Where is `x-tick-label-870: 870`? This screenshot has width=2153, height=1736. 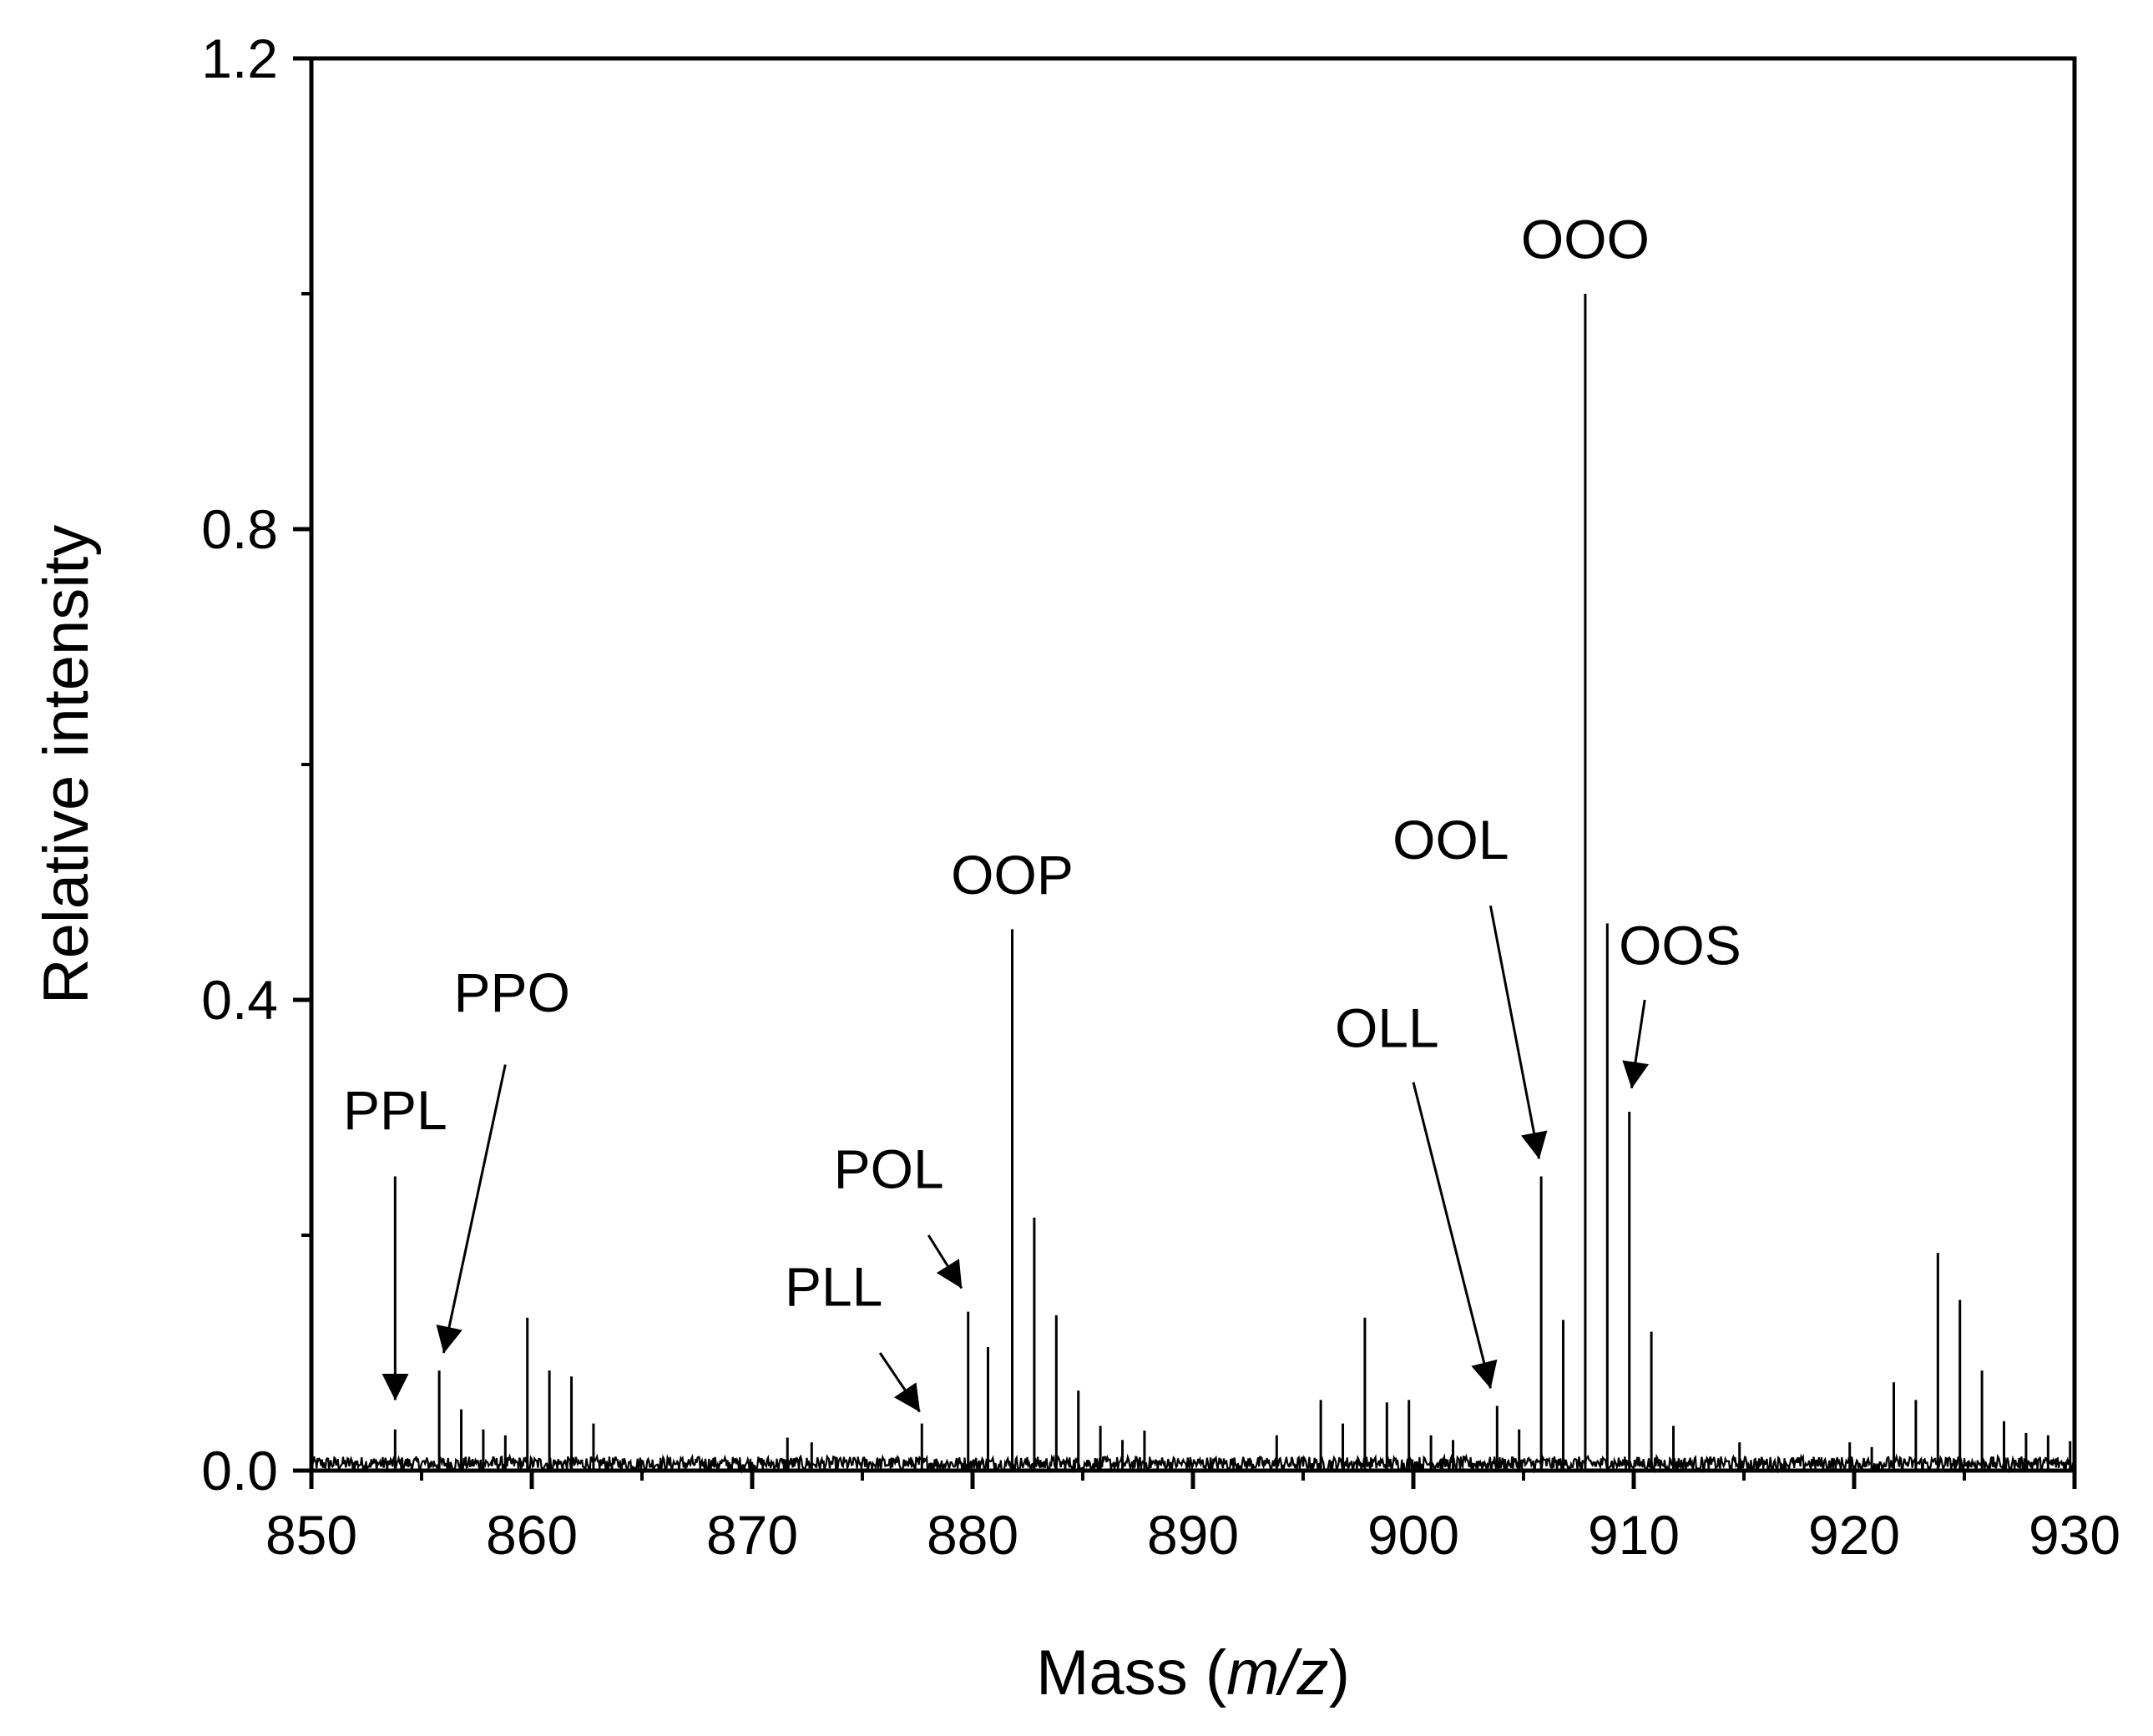
x-tick-label-870: 870 is located at coordinates (752, 1535).